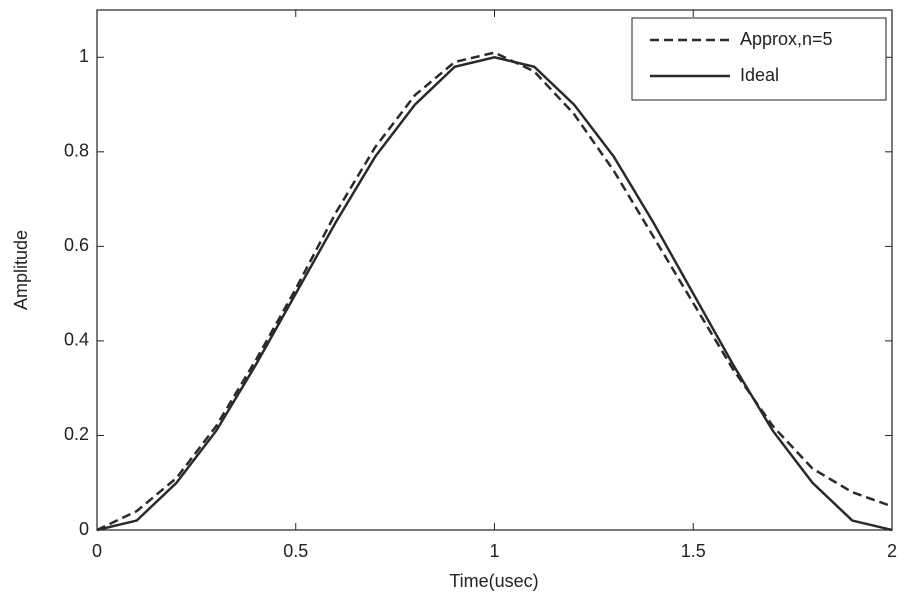 The width and height of the screenshot is (904, 600). I want to click on legend-box, so click(759, 59).